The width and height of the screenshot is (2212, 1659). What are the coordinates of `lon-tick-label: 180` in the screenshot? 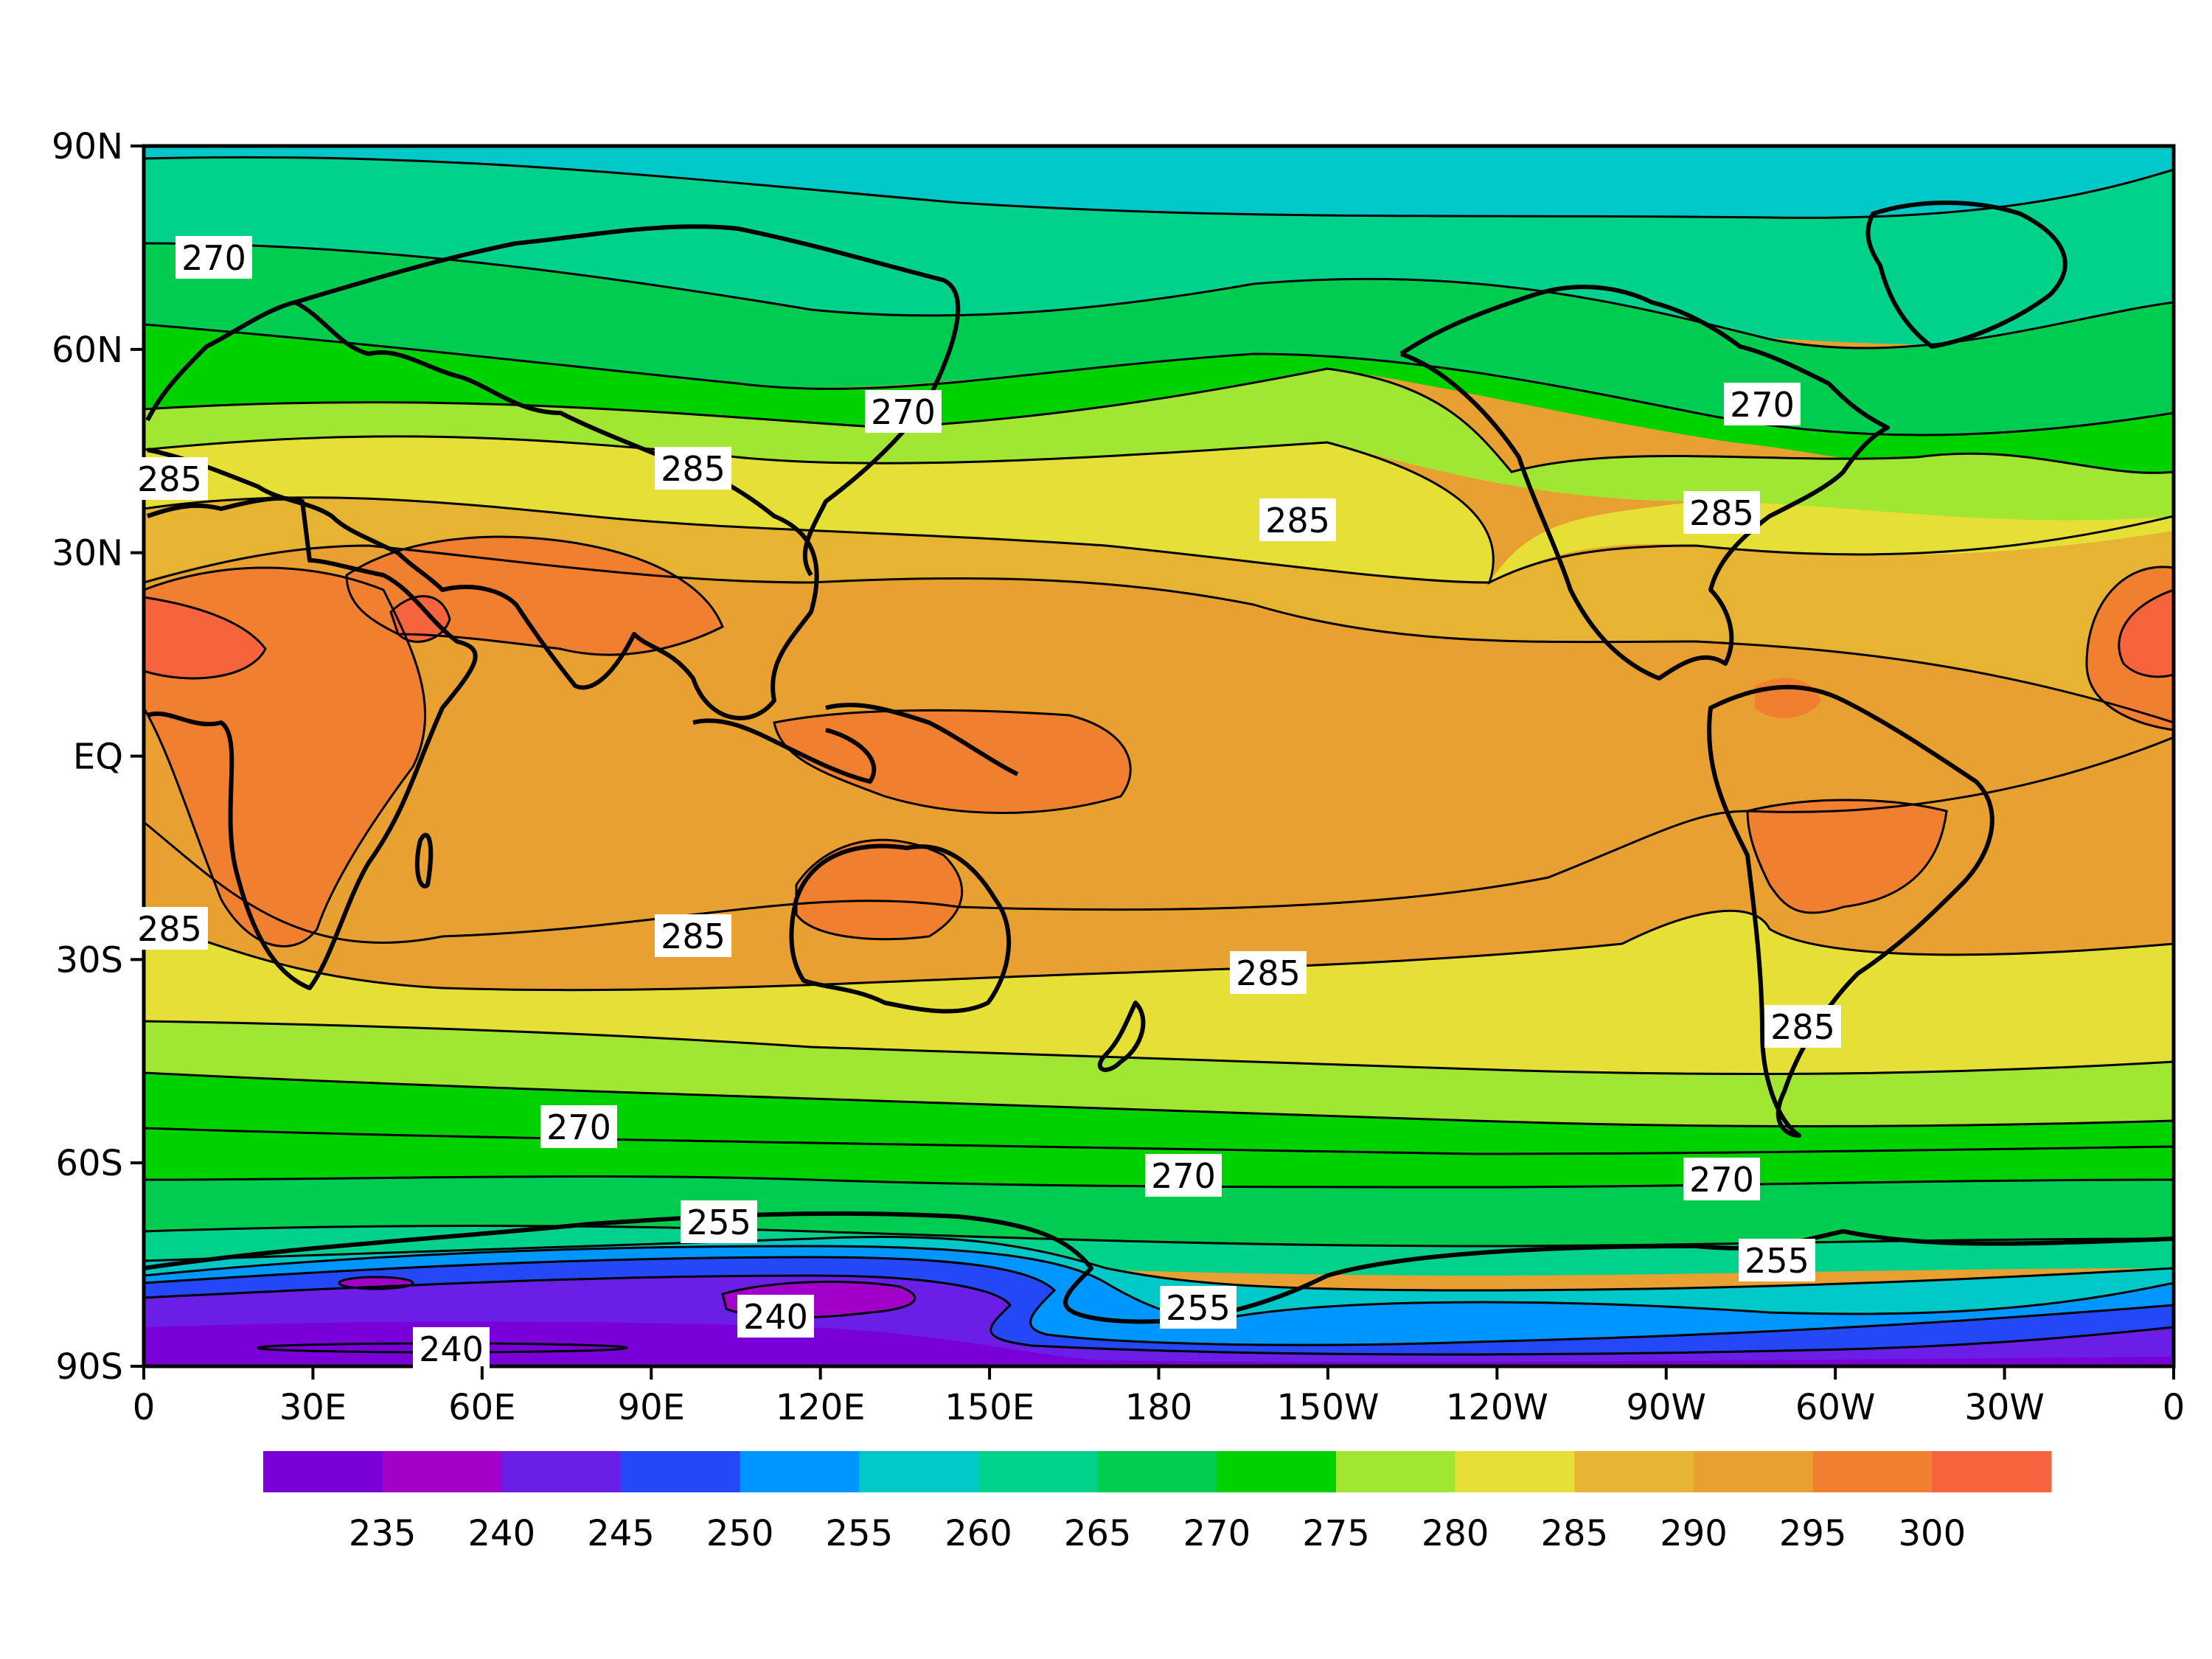 It's located at (1159, 1407).